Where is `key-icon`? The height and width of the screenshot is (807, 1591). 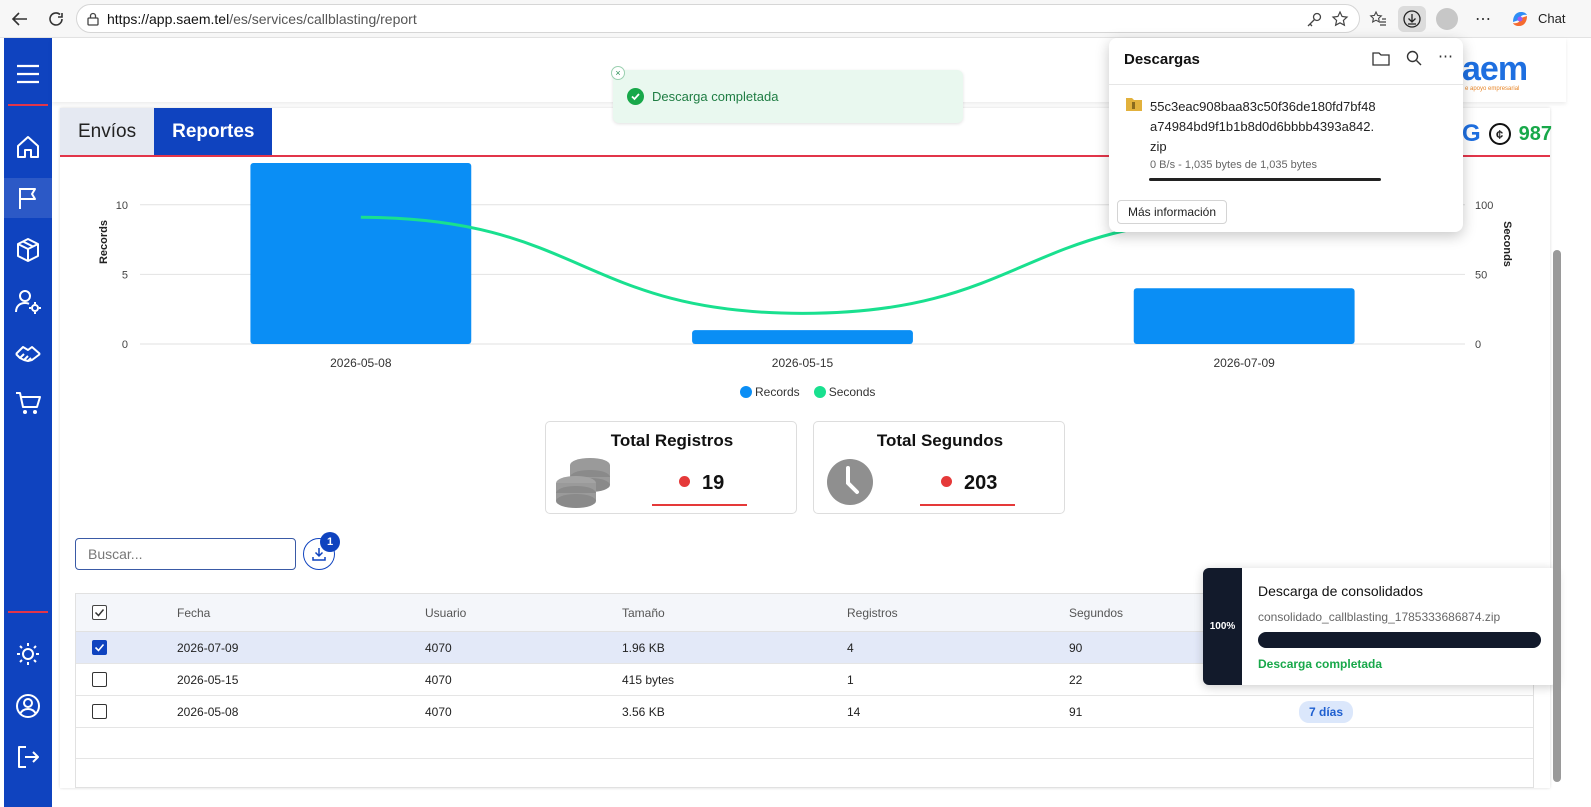
key-icon is located at coordinates (1314, 22).